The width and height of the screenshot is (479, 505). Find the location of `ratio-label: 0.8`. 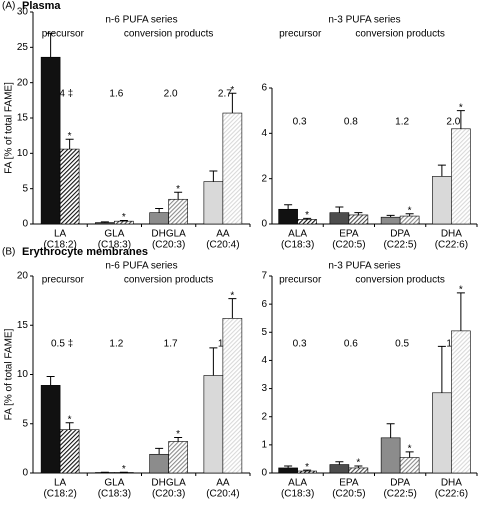

ratio-label: 0.8 is located at coordinates (351, 122).